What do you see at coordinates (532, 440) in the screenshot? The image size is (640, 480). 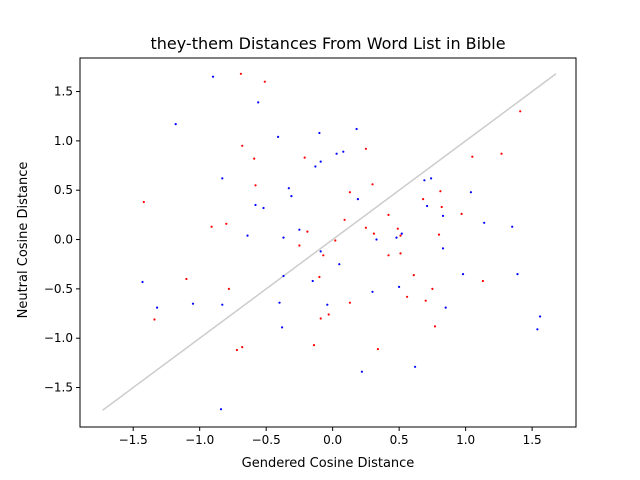 I see `x-tick-label: 1.5` at bounding box center [532, 440].